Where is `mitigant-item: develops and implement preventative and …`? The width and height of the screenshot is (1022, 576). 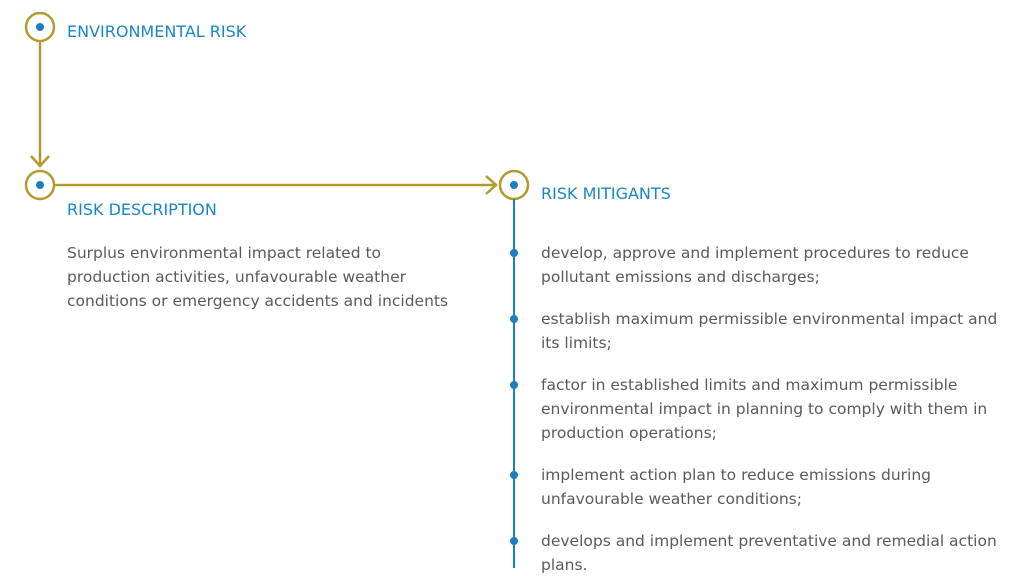 mitigant-item: develops and implement preventative and … is located at coordinates (769, 553).